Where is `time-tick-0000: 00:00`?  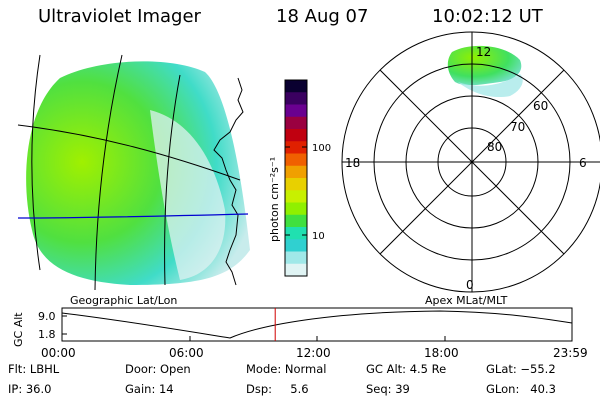 time-tick-0000: 00:00 is located at coordinates (58, 353).